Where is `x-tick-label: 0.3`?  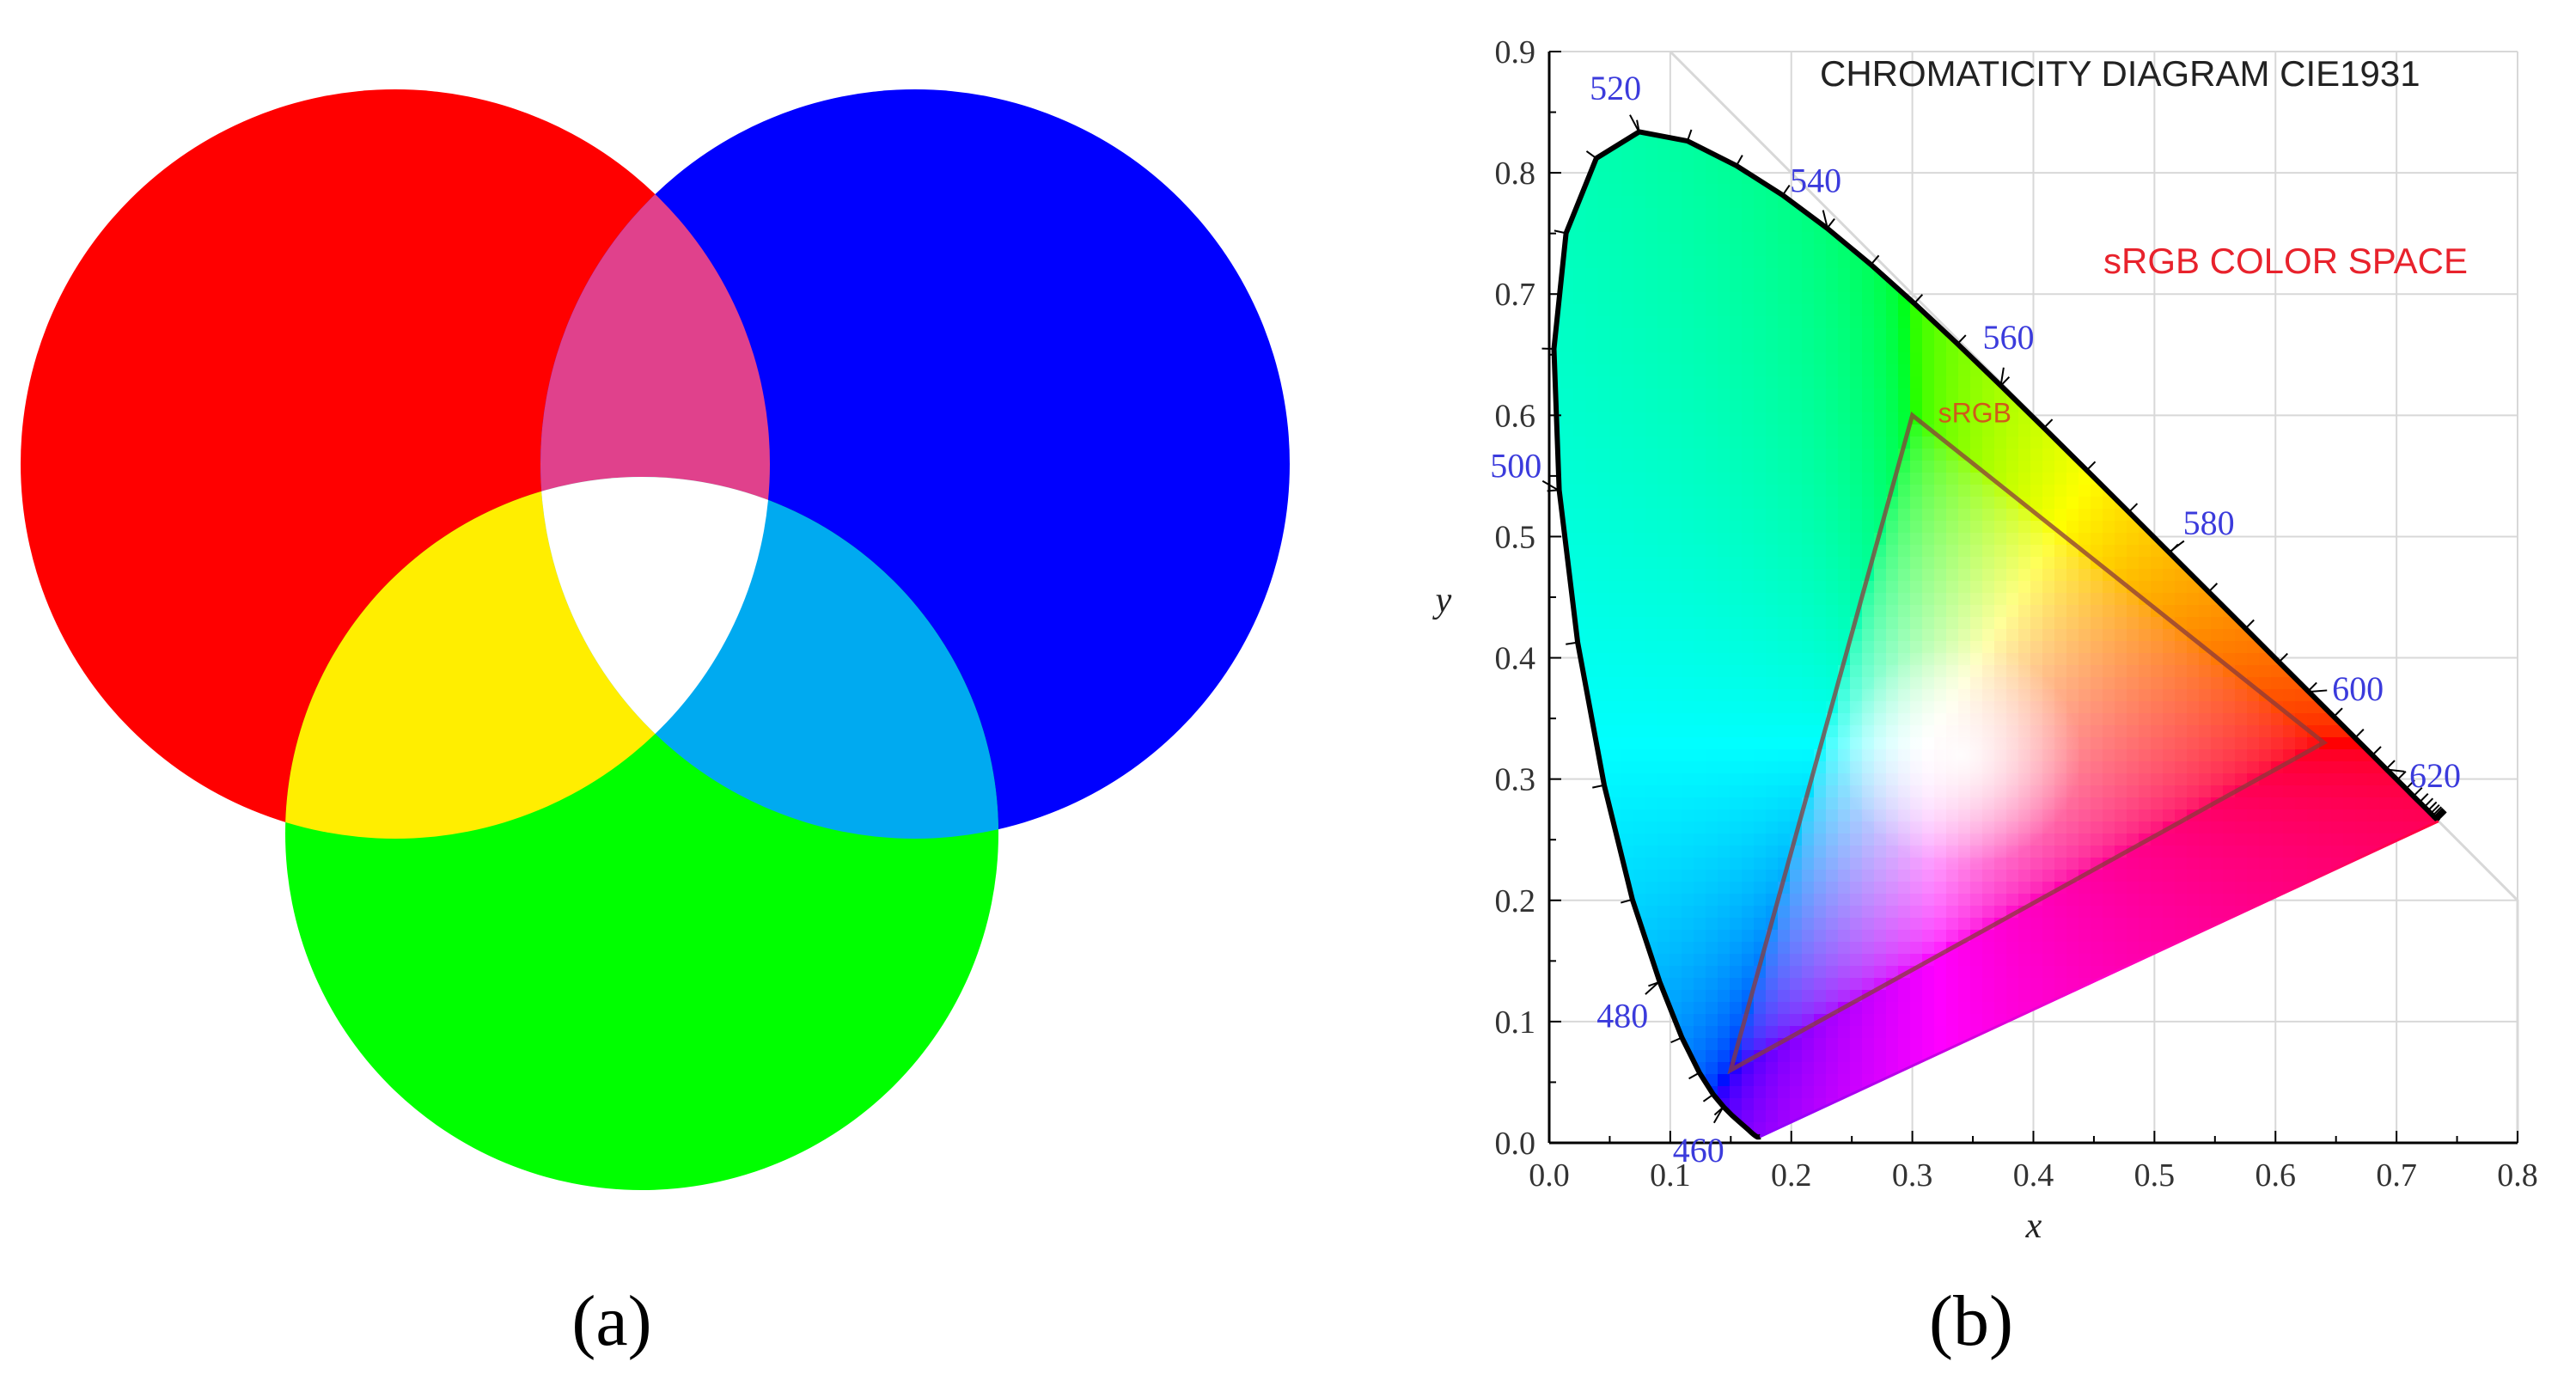
x-tick-label: 0.3 is located at coordinates (1912, 1175).